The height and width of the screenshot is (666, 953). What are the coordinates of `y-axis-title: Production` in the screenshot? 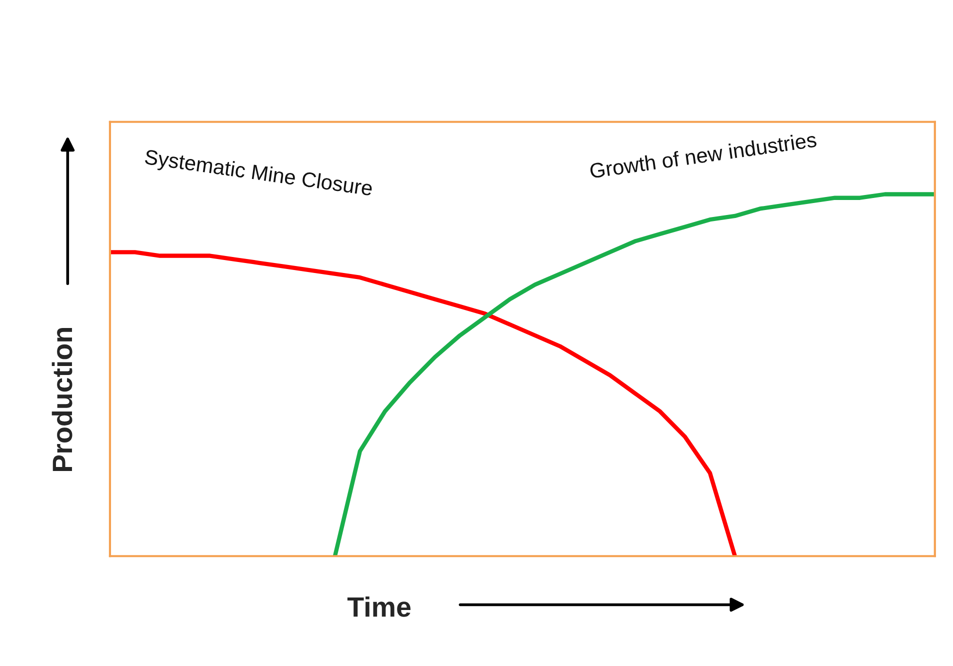 It's located at (62, 400).